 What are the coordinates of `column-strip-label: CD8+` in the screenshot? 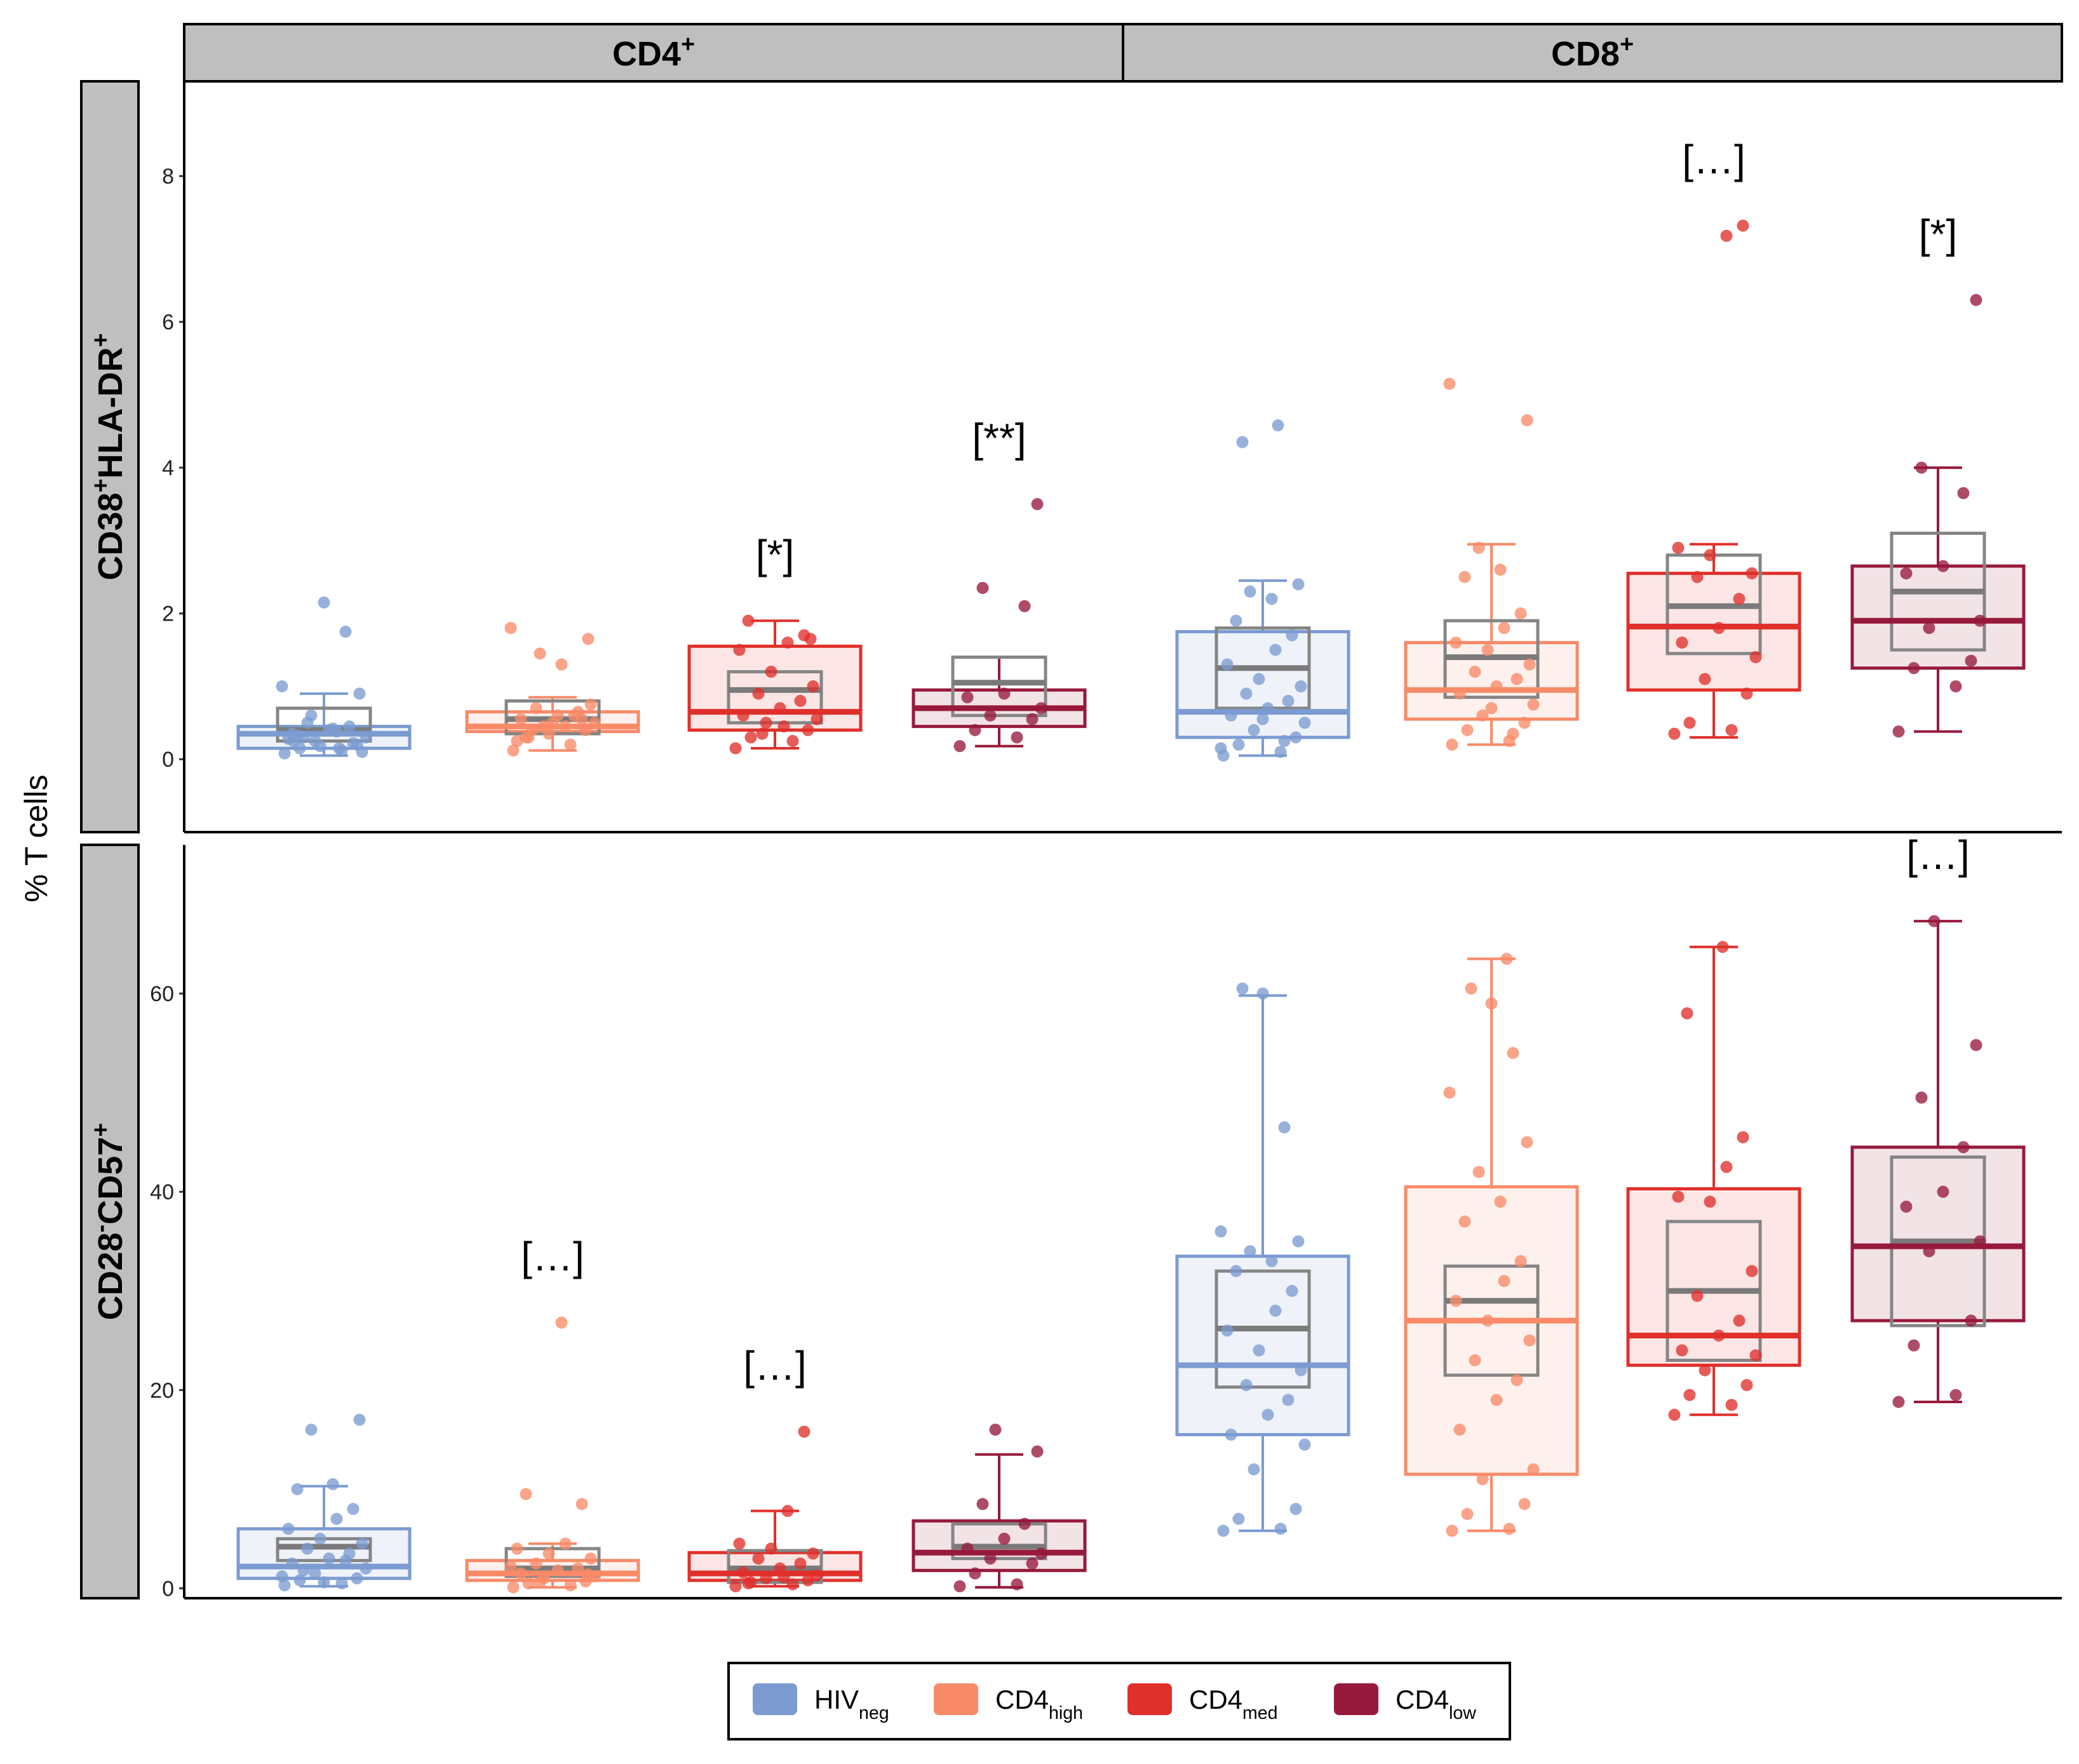 It's located at (1593, 52).